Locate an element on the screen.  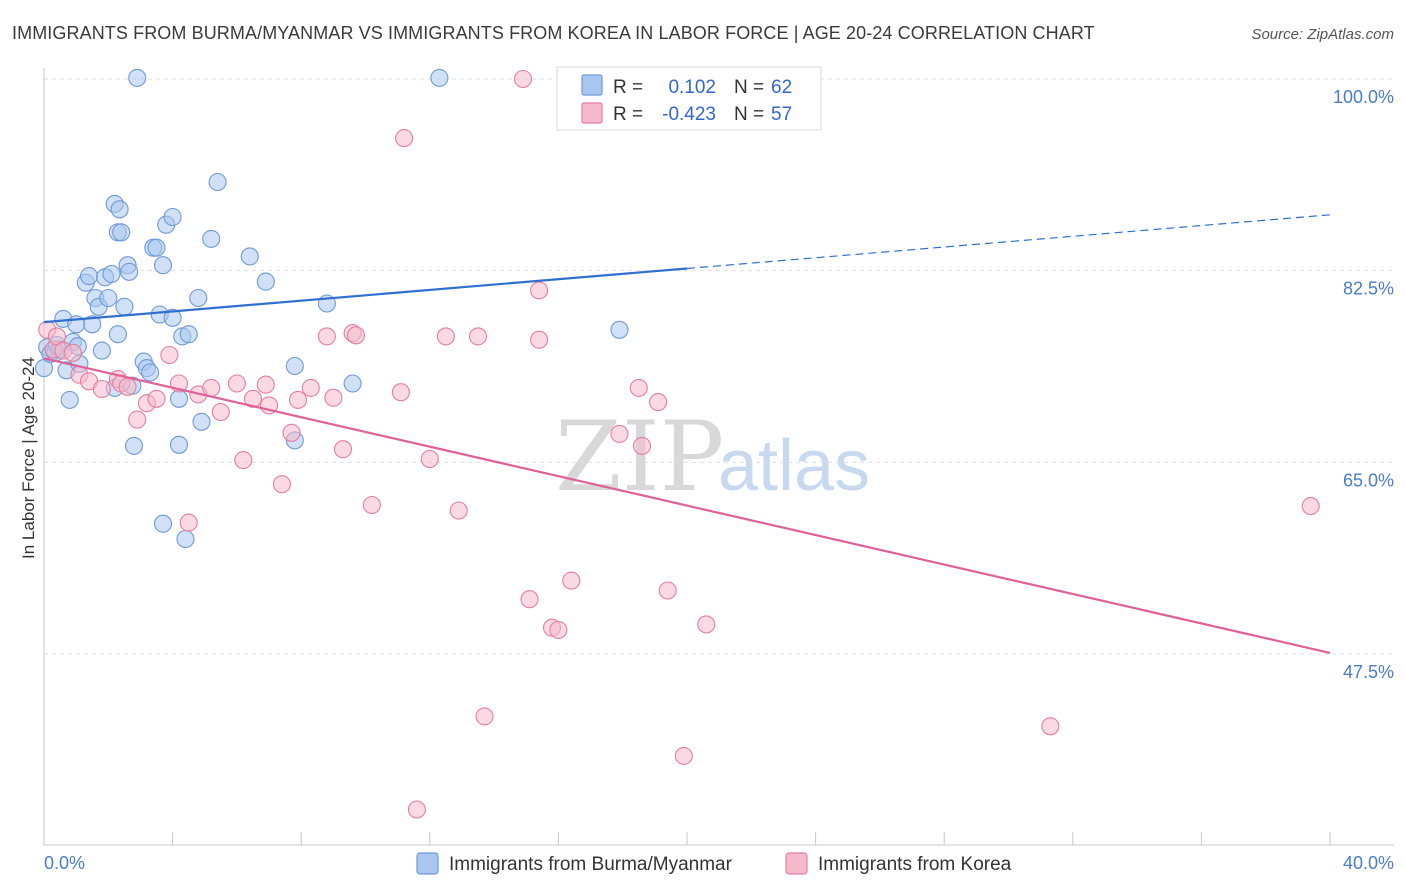
x-tick-label-max: 40.0% is located at coordinates (1368, 863).